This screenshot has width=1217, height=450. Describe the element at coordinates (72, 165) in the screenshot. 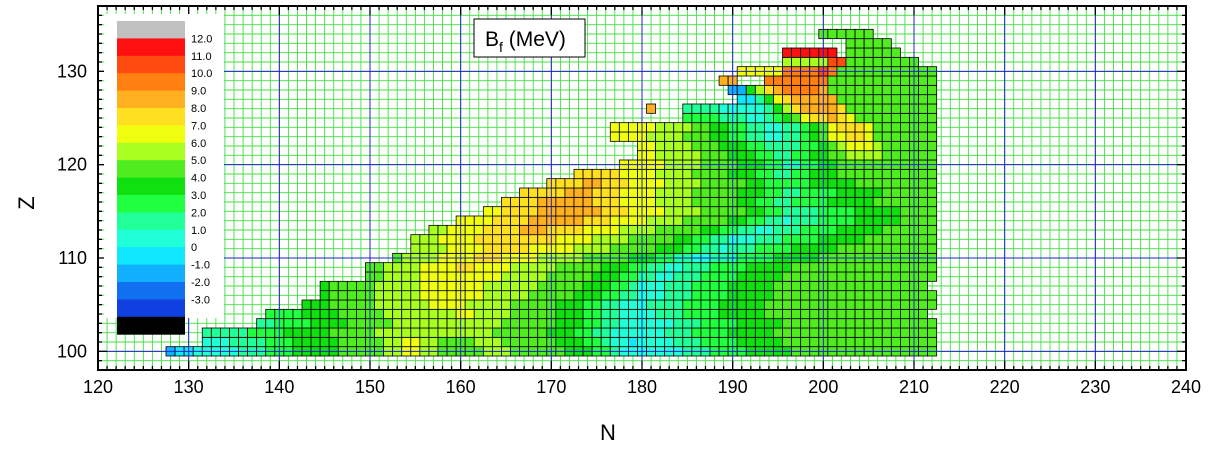

I see `y-tick-label: 120` at that location.